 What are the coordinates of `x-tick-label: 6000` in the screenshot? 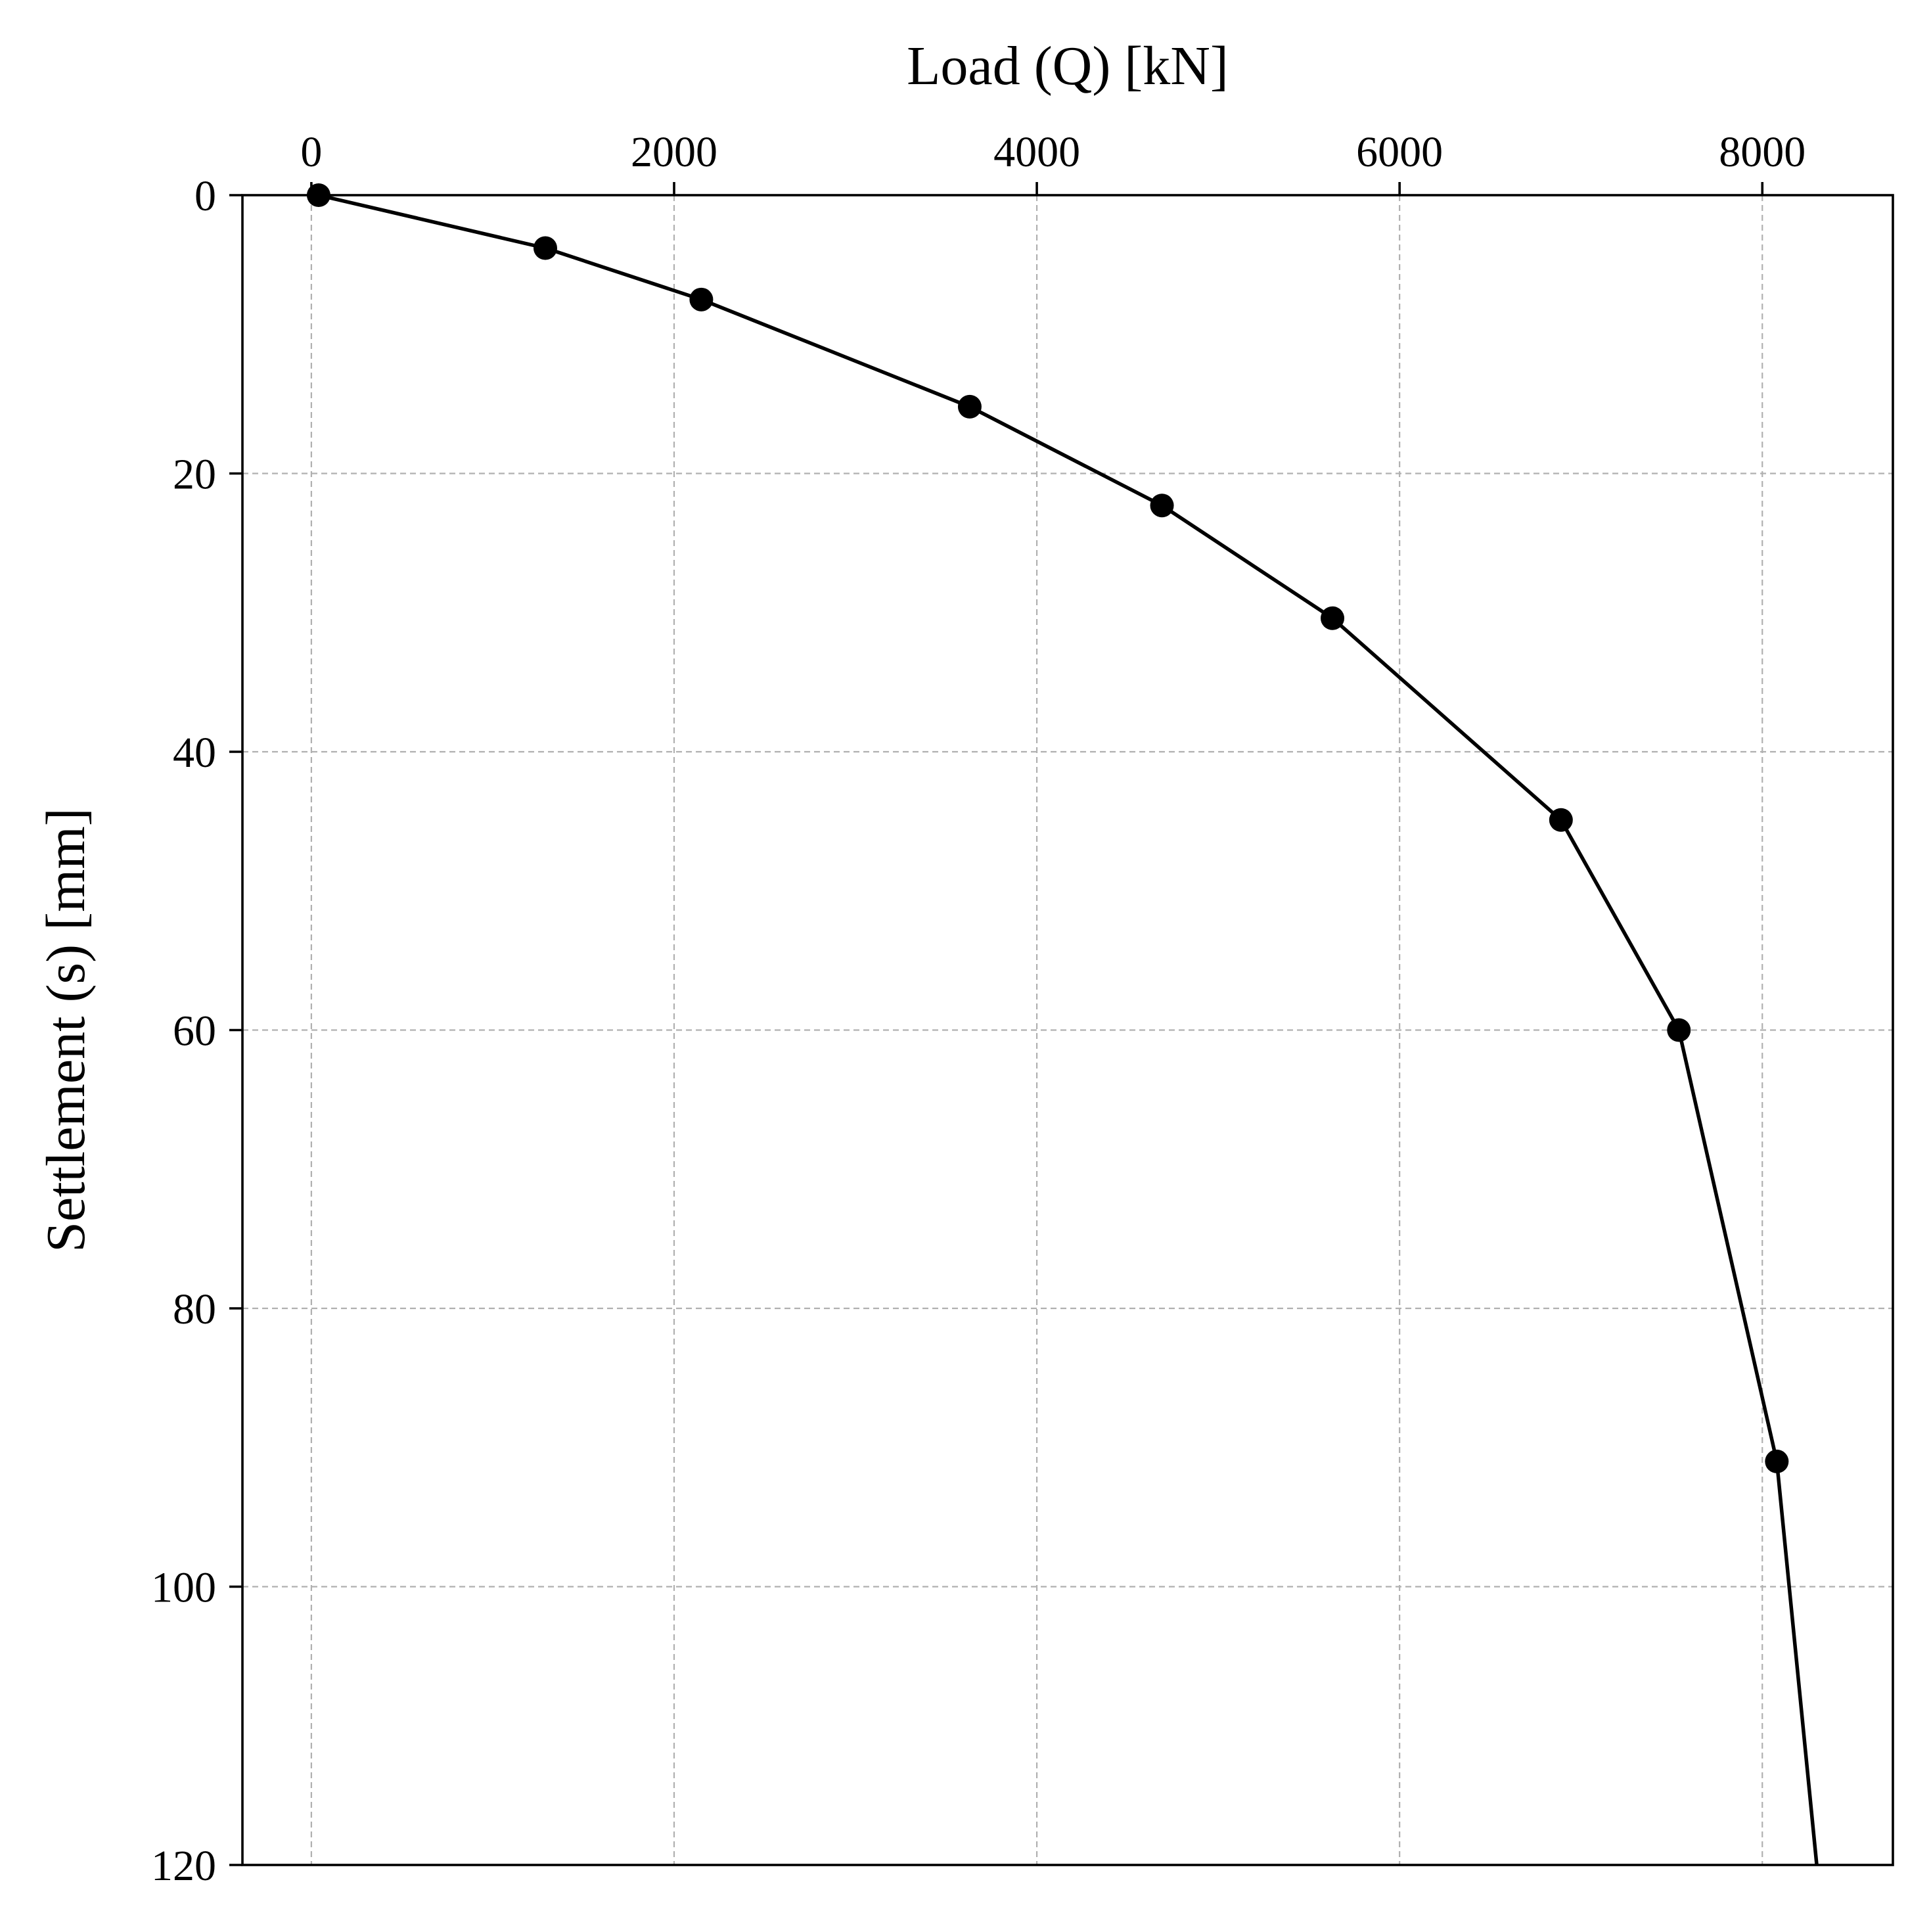 It's located at (1400, 152).